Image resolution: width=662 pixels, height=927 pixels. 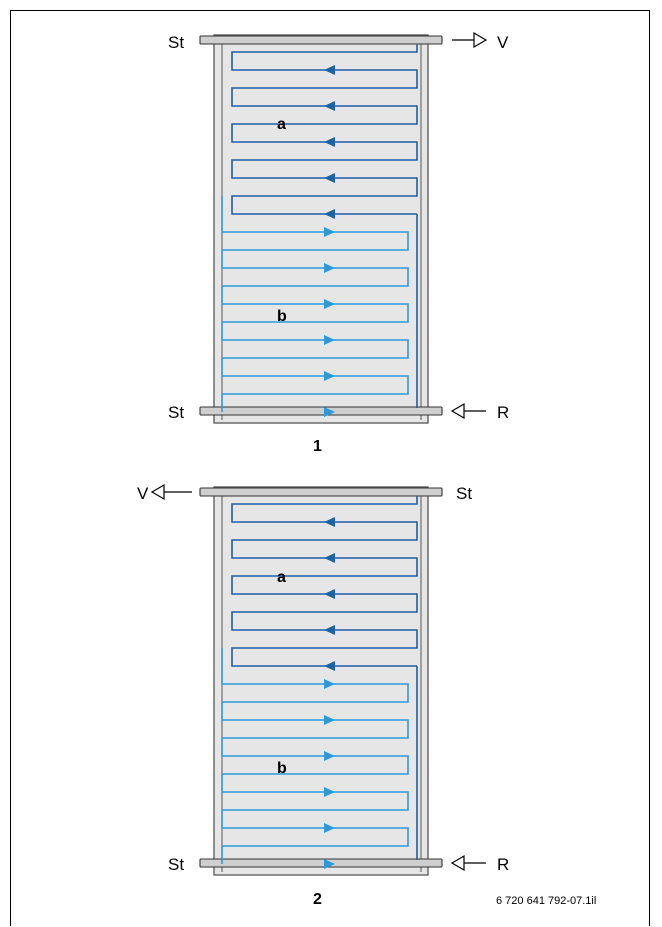 What do you see at coordinates (317, 899) in the screenshot?
I see `diagram-number: 2` at bounding box center [317, 899].